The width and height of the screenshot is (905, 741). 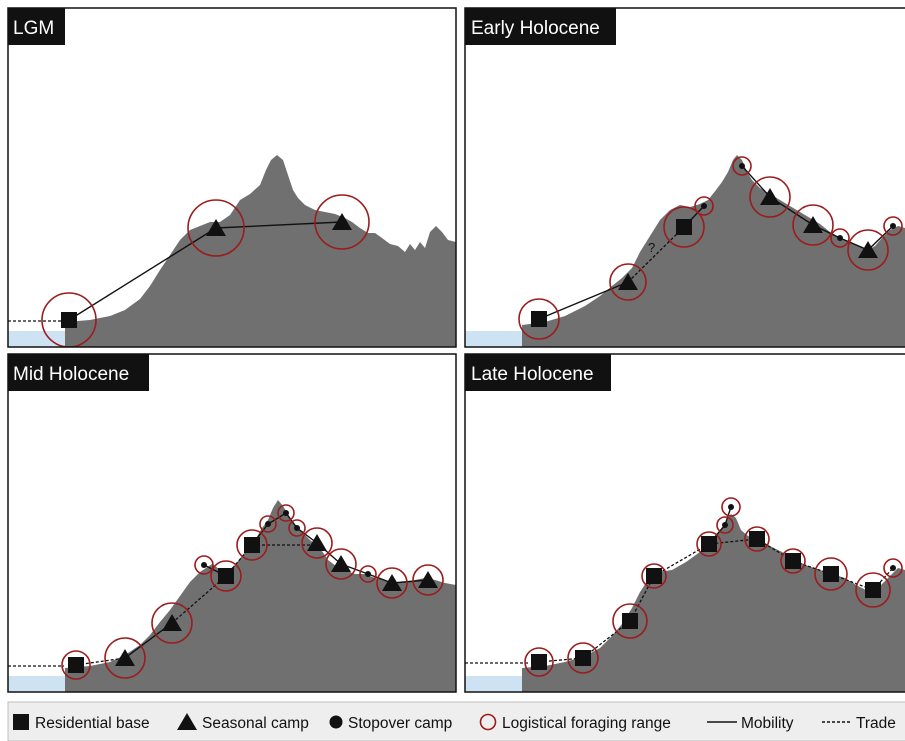 I want to click on range-circle-symbol, so click(x=488, y=722).